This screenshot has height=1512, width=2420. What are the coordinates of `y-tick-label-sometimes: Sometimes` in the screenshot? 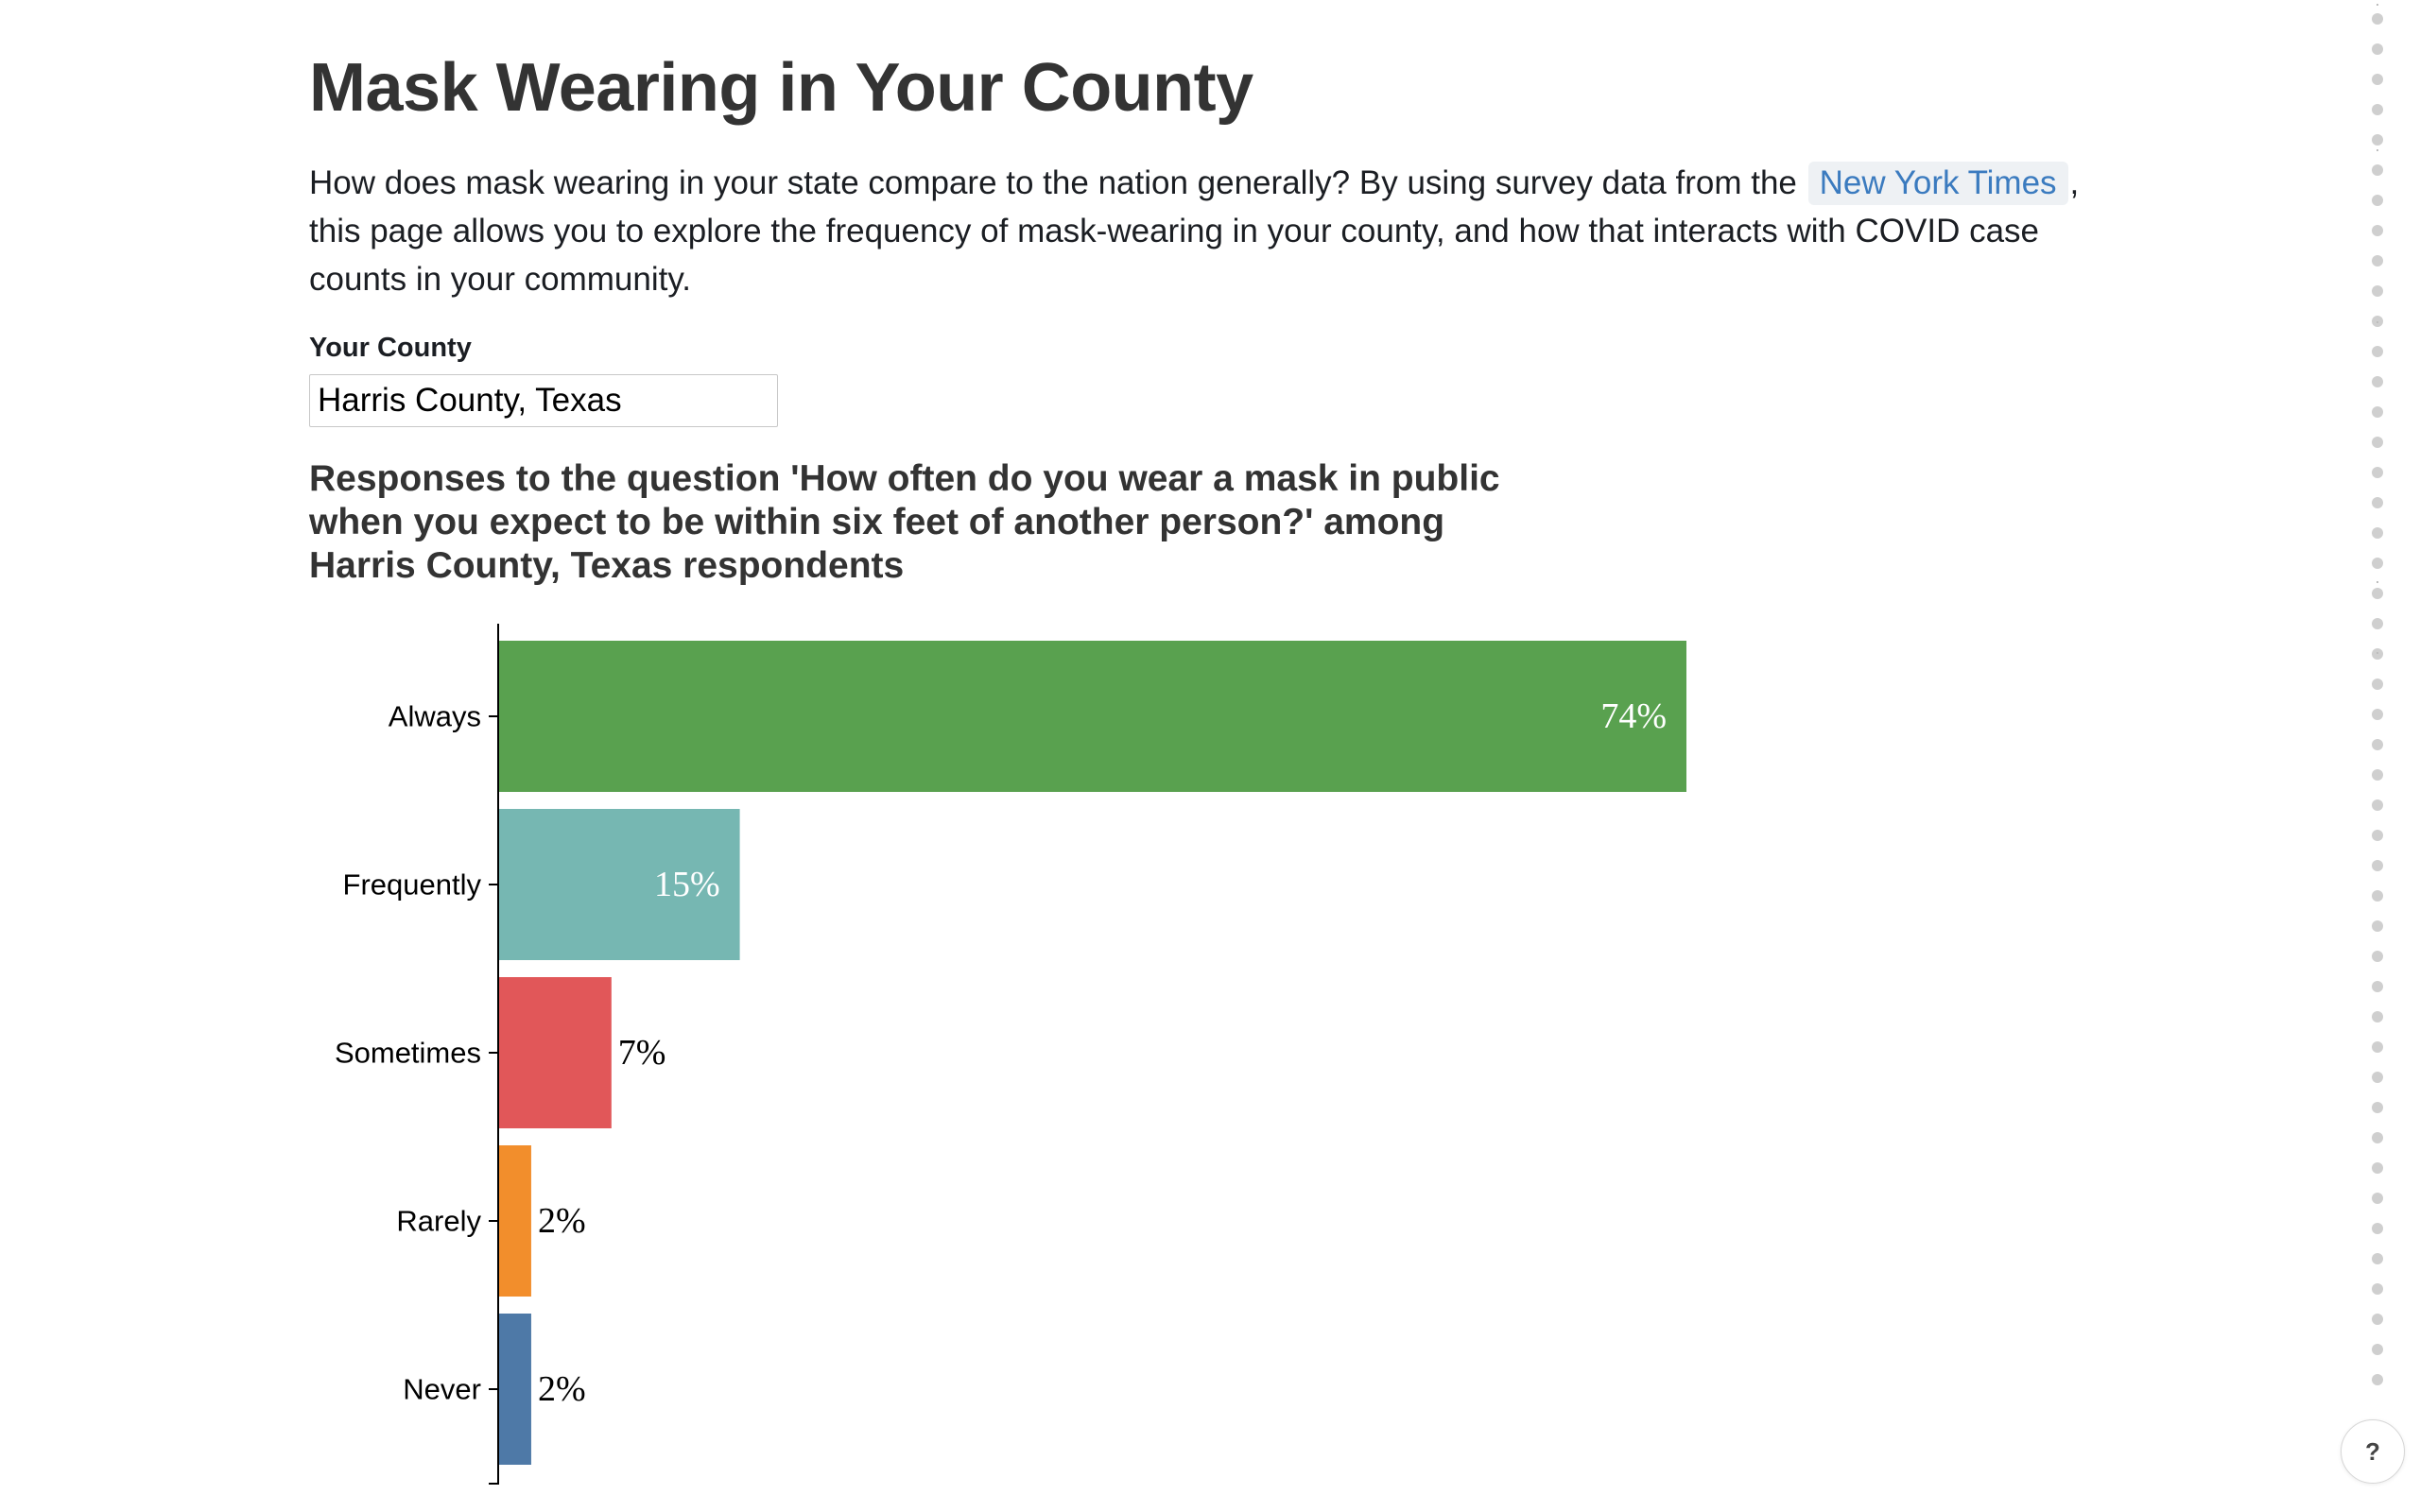 It's located at (408, 1053).